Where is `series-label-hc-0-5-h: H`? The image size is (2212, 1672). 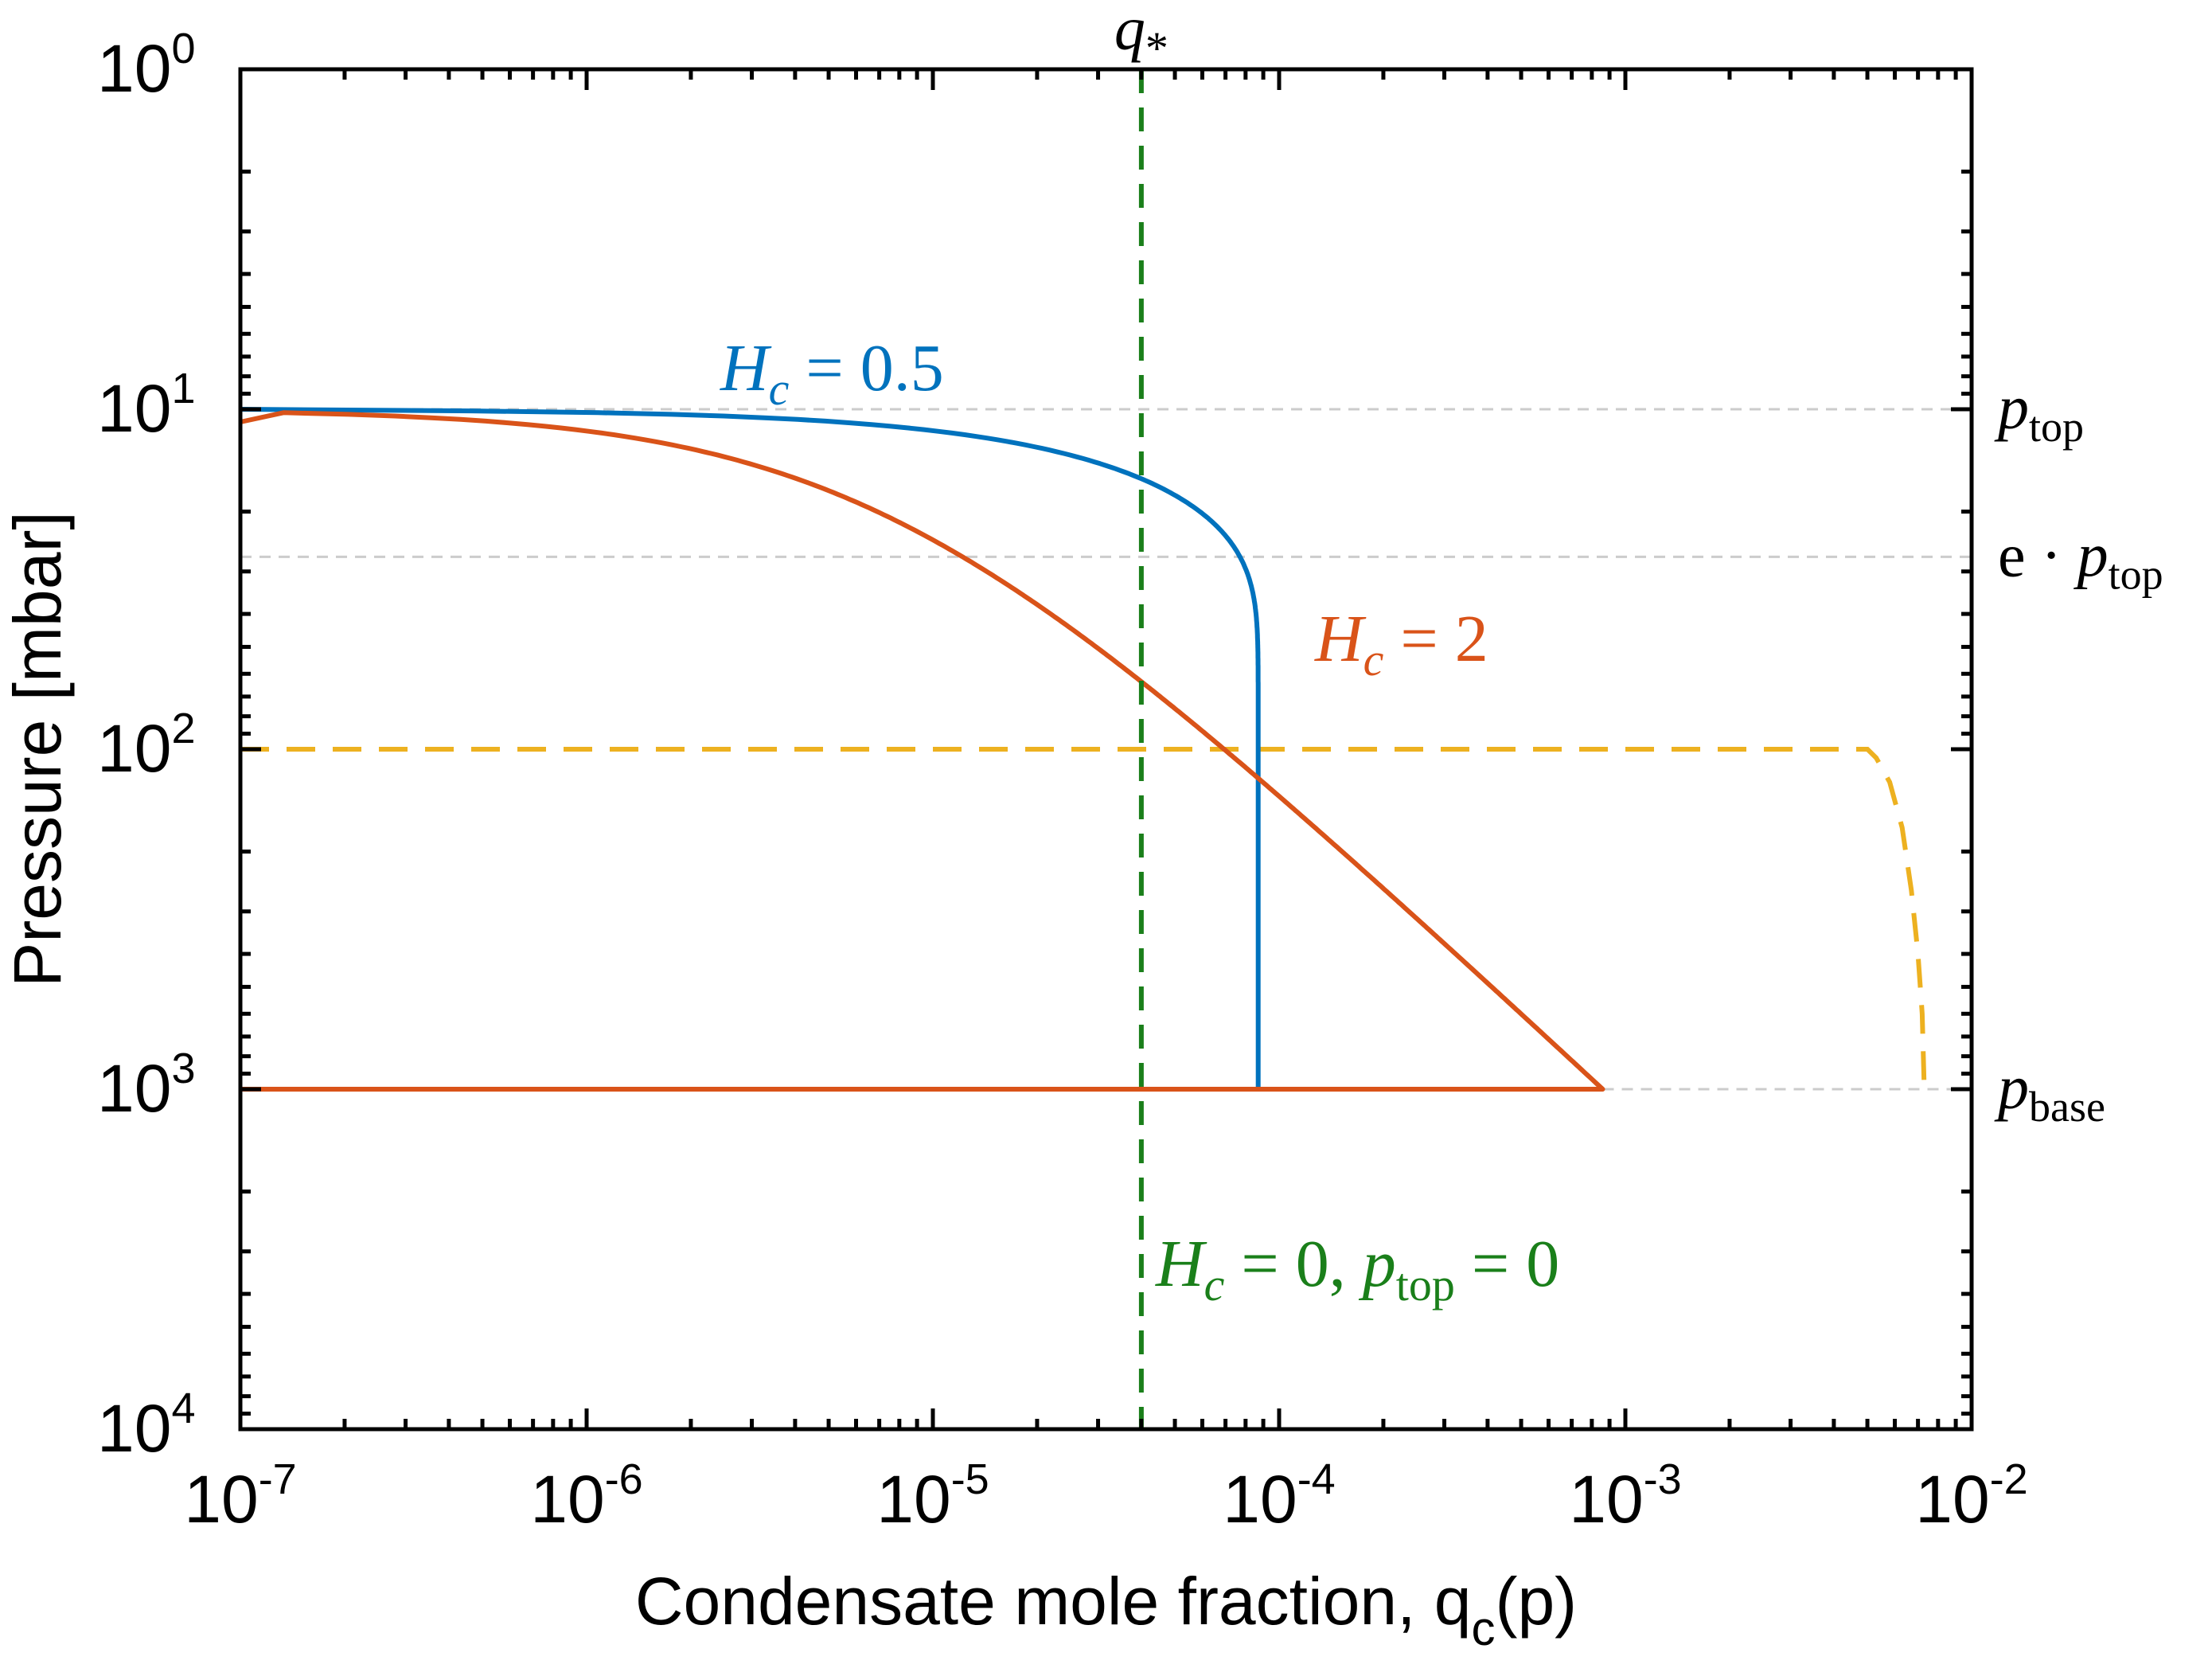 series-label-hc-0-5-h: H is located at coordinates (746, 368).